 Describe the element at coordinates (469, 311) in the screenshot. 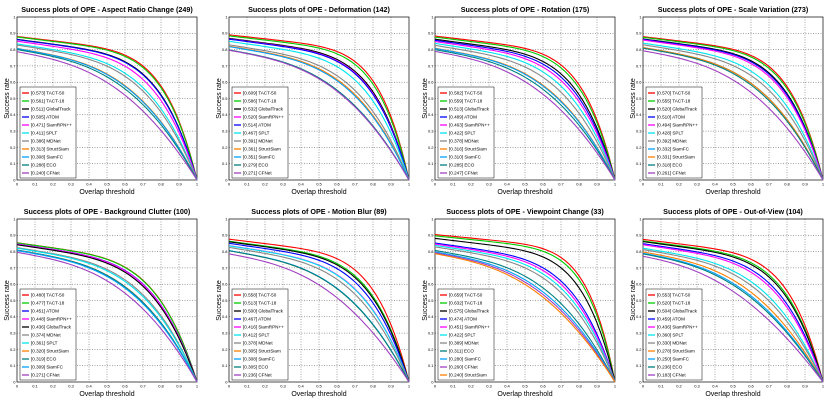

I see `legend-label: [0.575] GlobalTrack` at that location.